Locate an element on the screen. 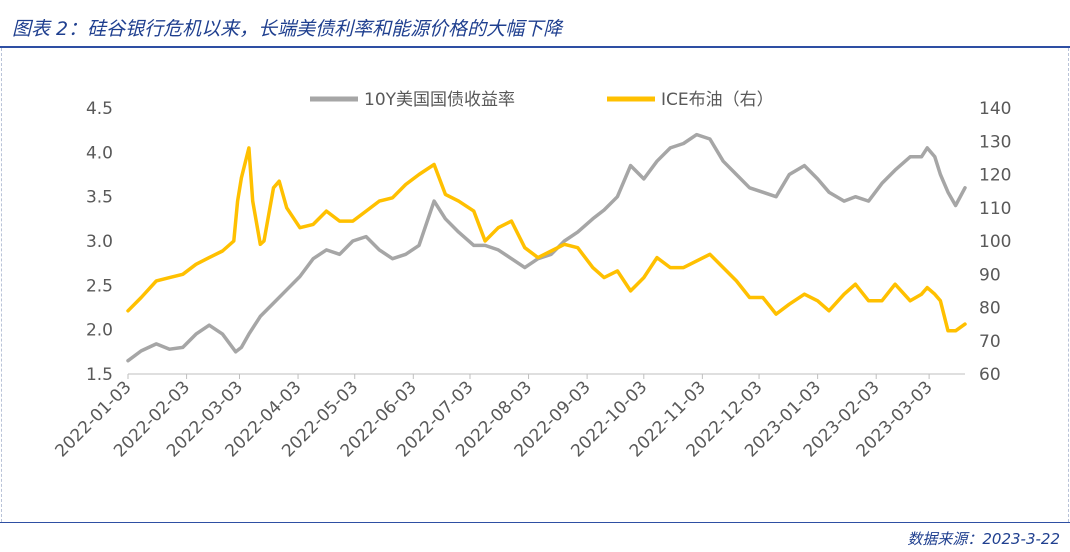 The image size is (1070, 552). footer-divider is located at coordinates (535, 522).